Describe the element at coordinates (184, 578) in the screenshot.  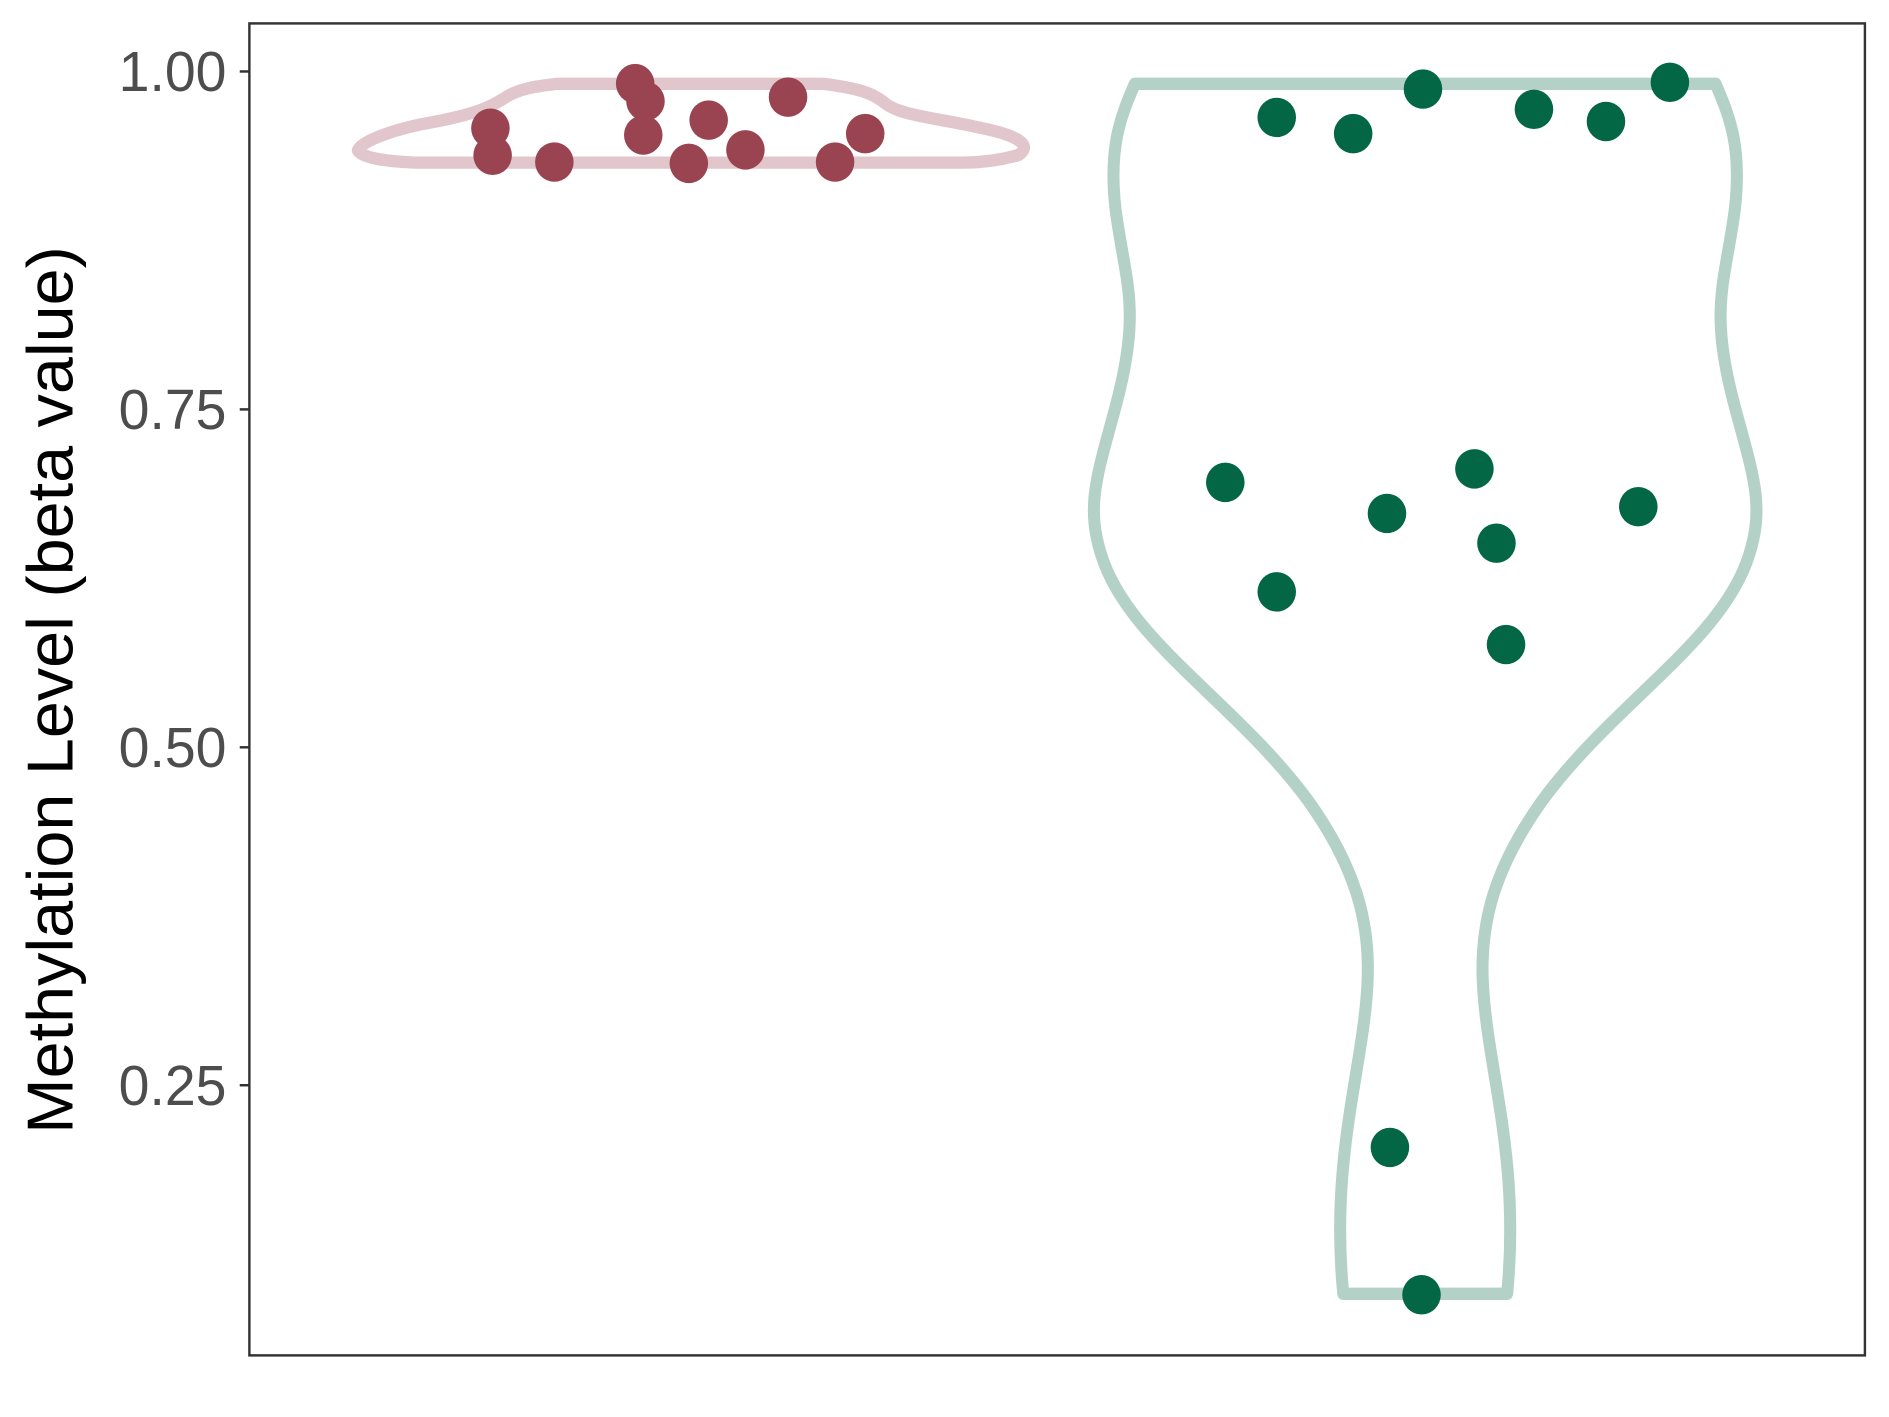
I see `y-axis: 0.25 0.50 0.75 1.00` at that location.